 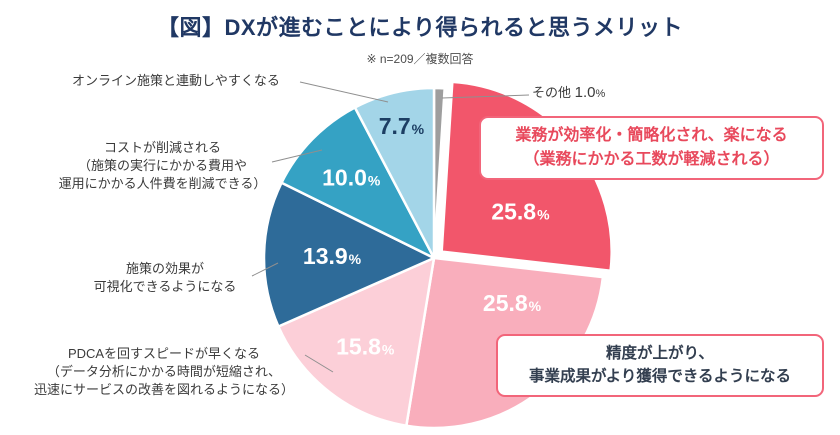 I want to click on callout-efficiency: 業務が効率化・簡略化され、楽になる （業務にかかる工数が軽減される）, so click(x=651, y=148).